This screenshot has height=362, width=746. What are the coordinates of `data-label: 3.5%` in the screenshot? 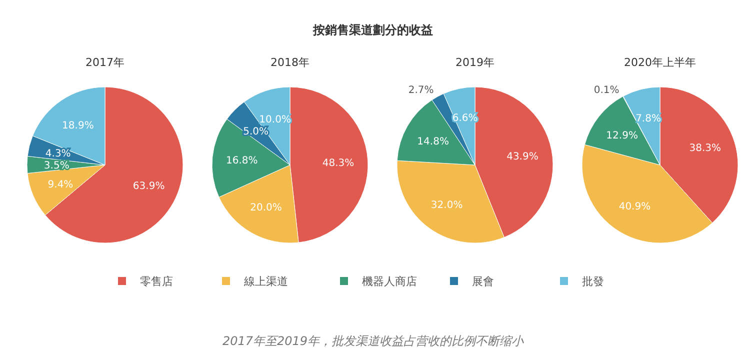 It's located at (57, 166).